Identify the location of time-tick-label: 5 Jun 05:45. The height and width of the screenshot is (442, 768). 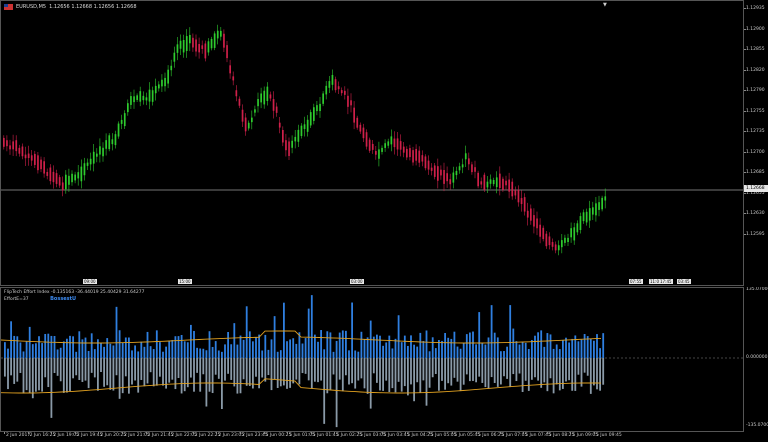
(467, 435).